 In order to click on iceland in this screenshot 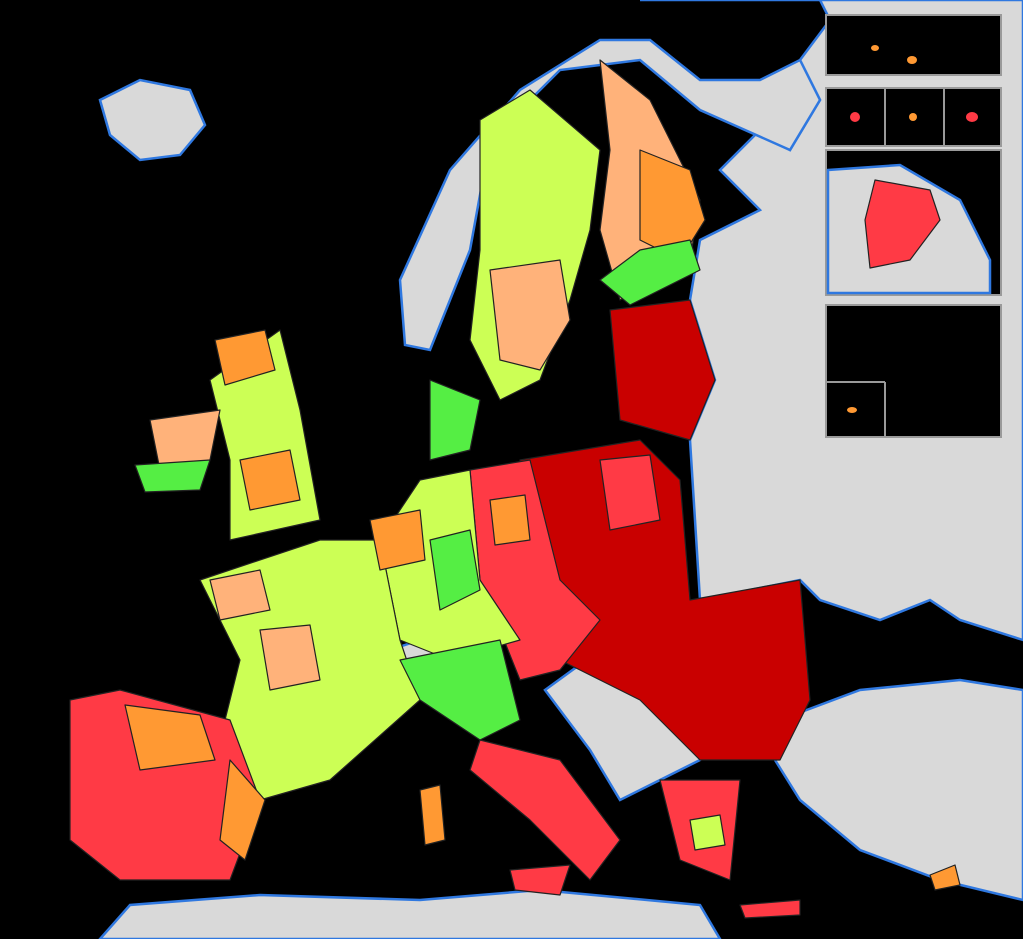, I will do `click(152, 120)`.